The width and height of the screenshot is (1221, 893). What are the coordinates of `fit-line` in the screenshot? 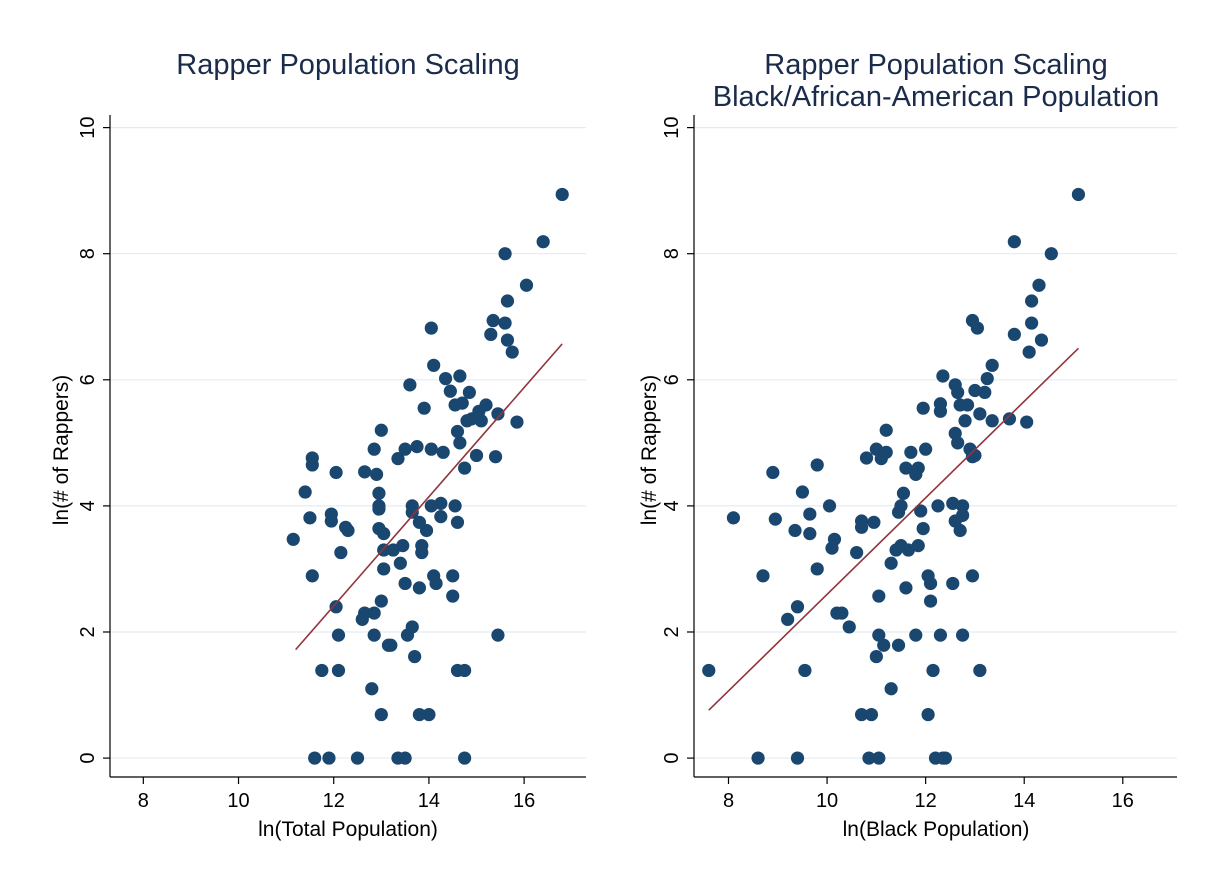 It's located at (429, 497).